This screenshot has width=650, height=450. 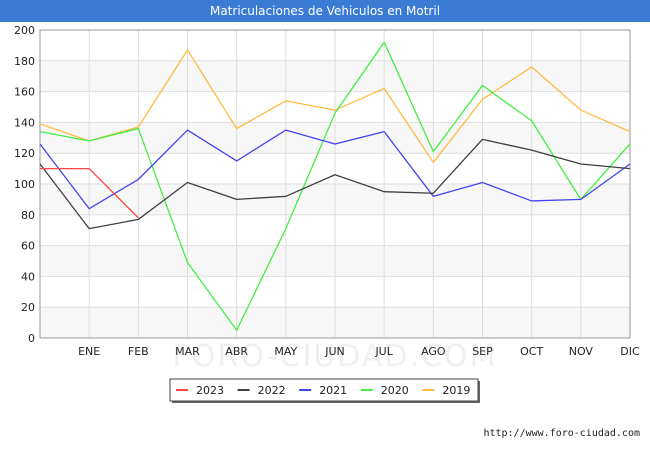 What do you see at coordinates (272, 390) in the screenshot?
I see `legend-label-2022: 2022` at bounding box center [272, 390].